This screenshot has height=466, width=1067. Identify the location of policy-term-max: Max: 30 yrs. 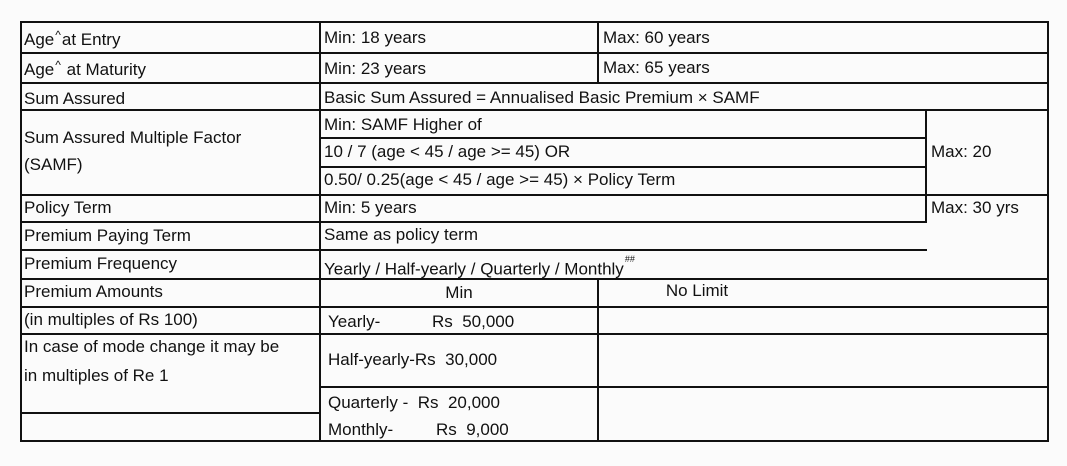
(975, 207).